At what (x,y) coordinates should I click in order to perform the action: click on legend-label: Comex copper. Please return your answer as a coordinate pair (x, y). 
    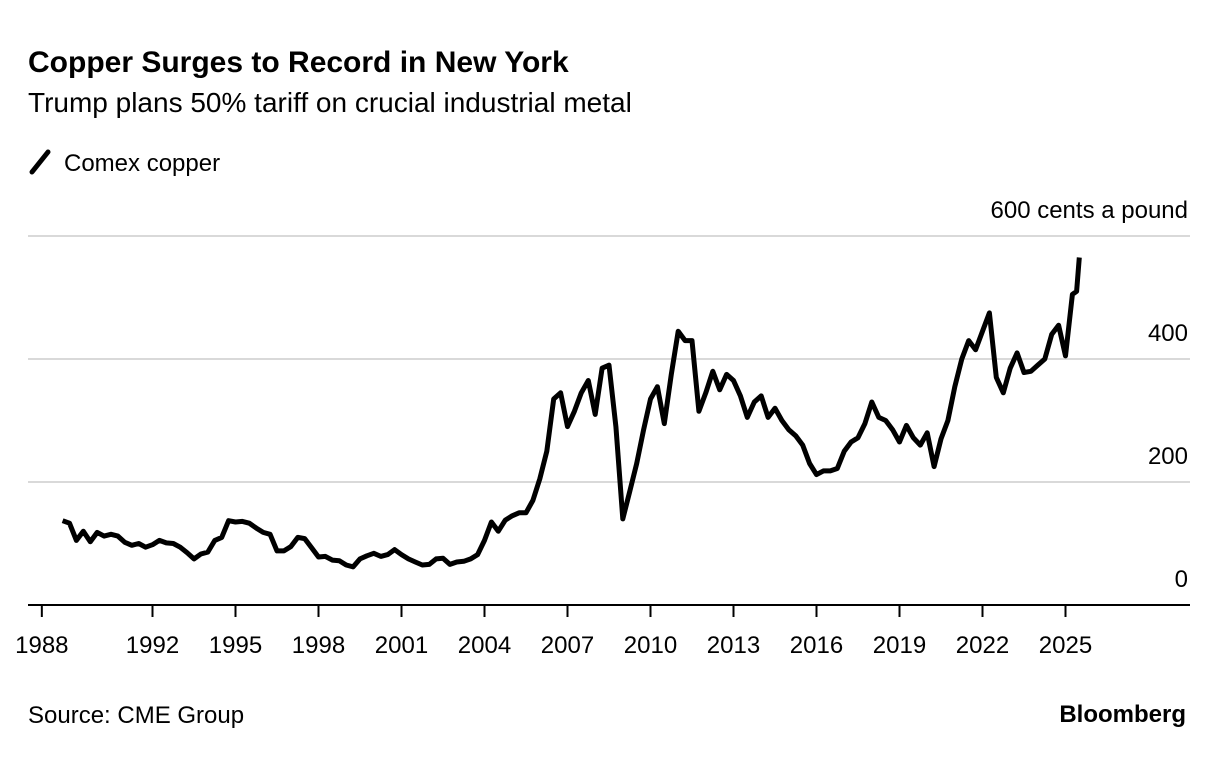
    Looking at the image, I should click on (142, 163).